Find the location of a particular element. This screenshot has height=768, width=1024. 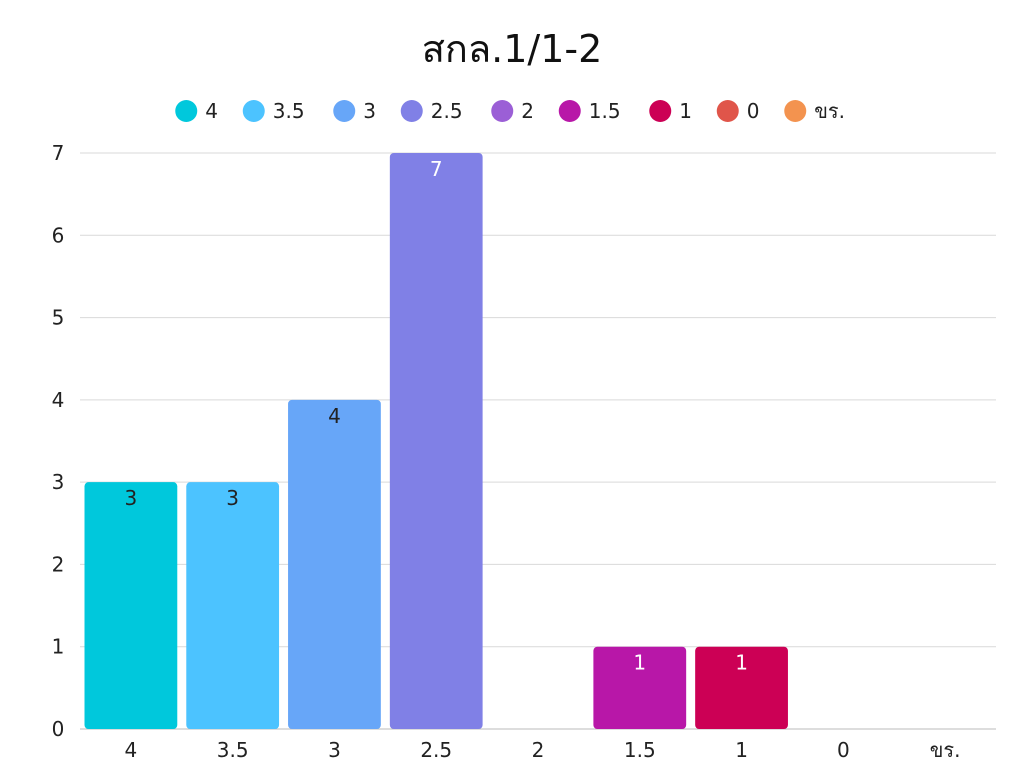

data-label: 7 is located at coordinates (436, 169).